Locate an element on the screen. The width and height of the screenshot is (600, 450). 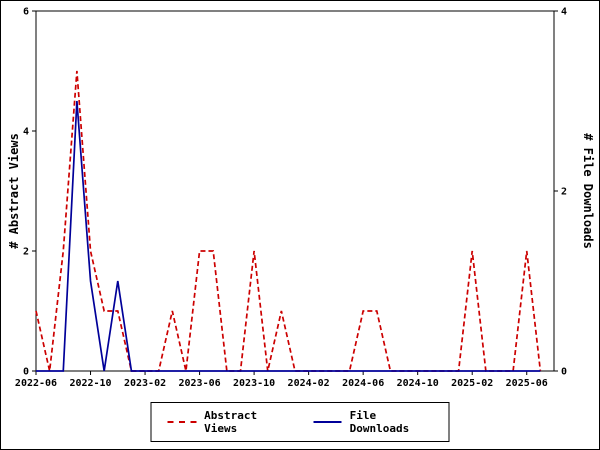
x-tick-label: 2023-10 is located at coordinates (254, 383).